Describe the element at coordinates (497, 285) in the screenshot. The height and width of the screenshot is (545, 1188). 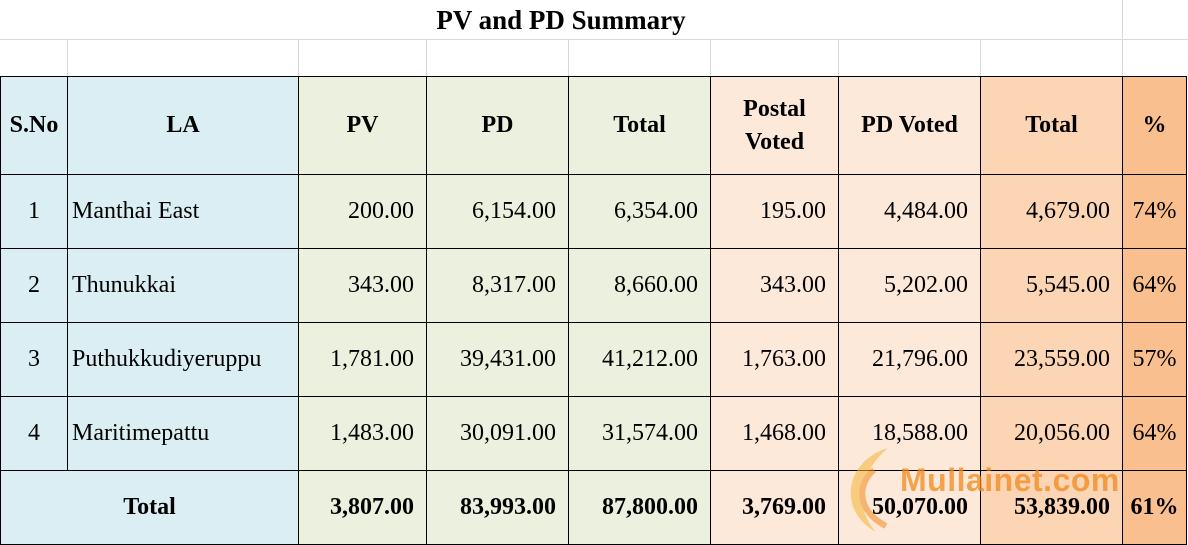
I see `cell-pd: 8,317.00` at that location.